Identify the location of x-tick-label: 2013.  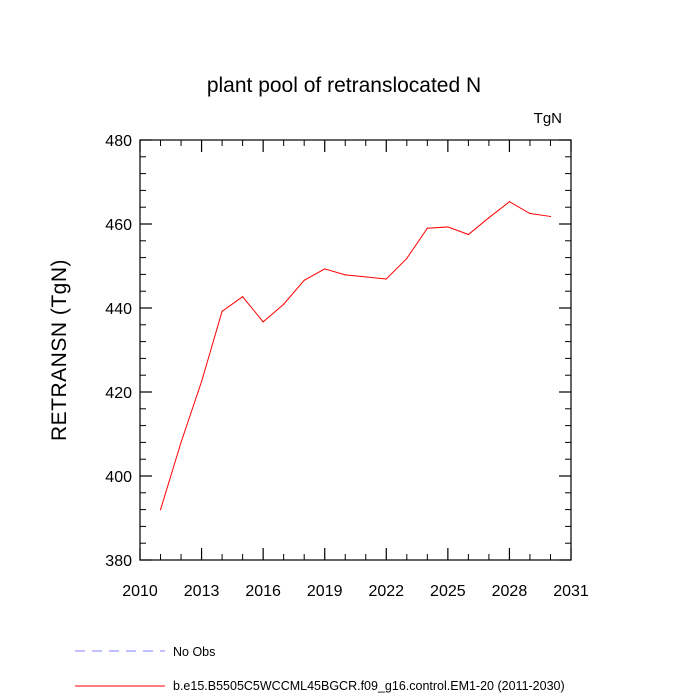
(202, 591).